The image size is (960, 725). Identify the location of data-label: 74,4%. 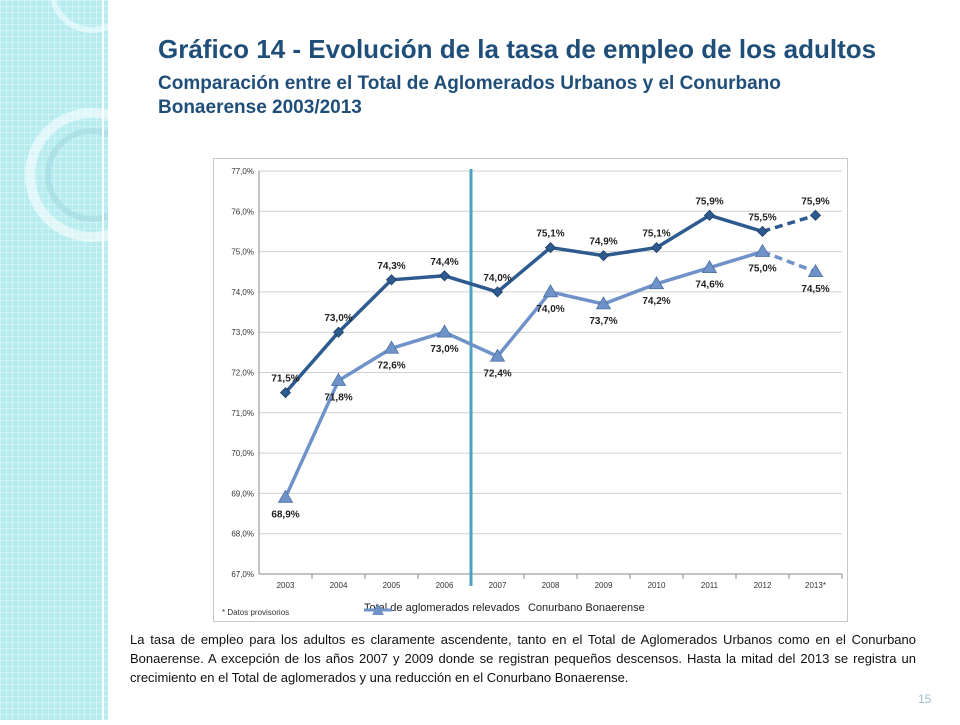
(444, 262).